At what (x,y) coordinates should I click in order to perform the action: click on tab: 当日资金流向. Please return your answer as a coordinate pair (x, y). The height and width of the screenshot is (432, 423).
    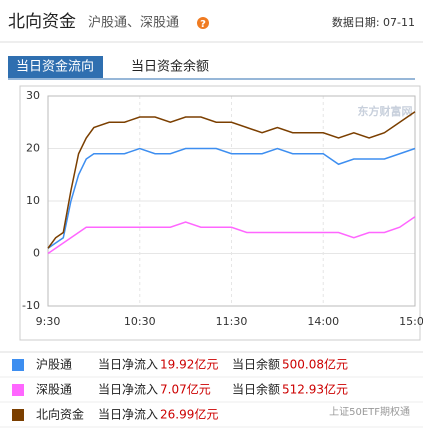
    Looking at the image, I should click on (55, 67).